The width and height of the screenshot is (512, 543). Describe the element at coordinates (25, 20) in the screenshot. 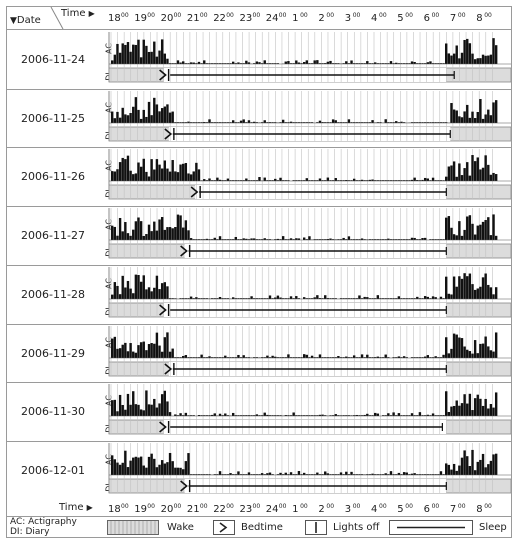

I see `date-header: ▼Date` at that location.